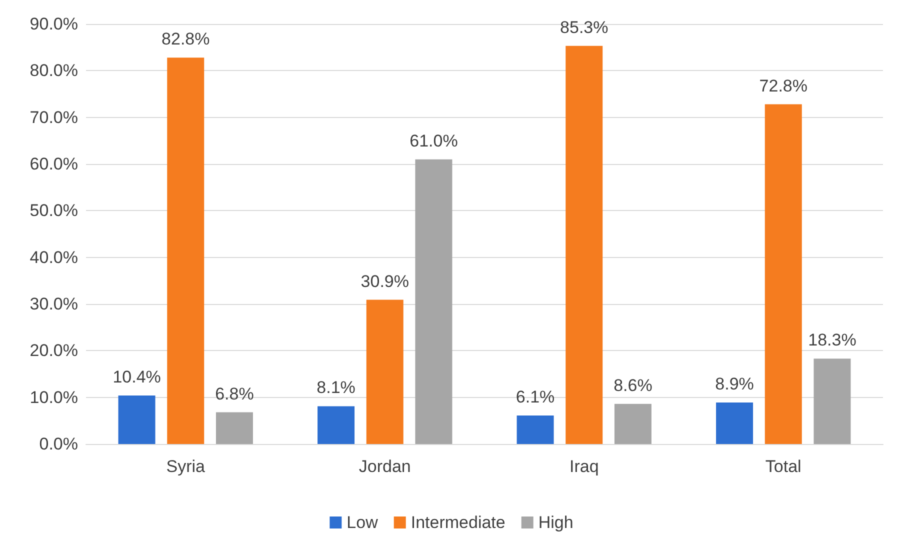  Describe the element at coordinates (434, 140) in the screenshot. I see `data-label: 61.0%` at that location.